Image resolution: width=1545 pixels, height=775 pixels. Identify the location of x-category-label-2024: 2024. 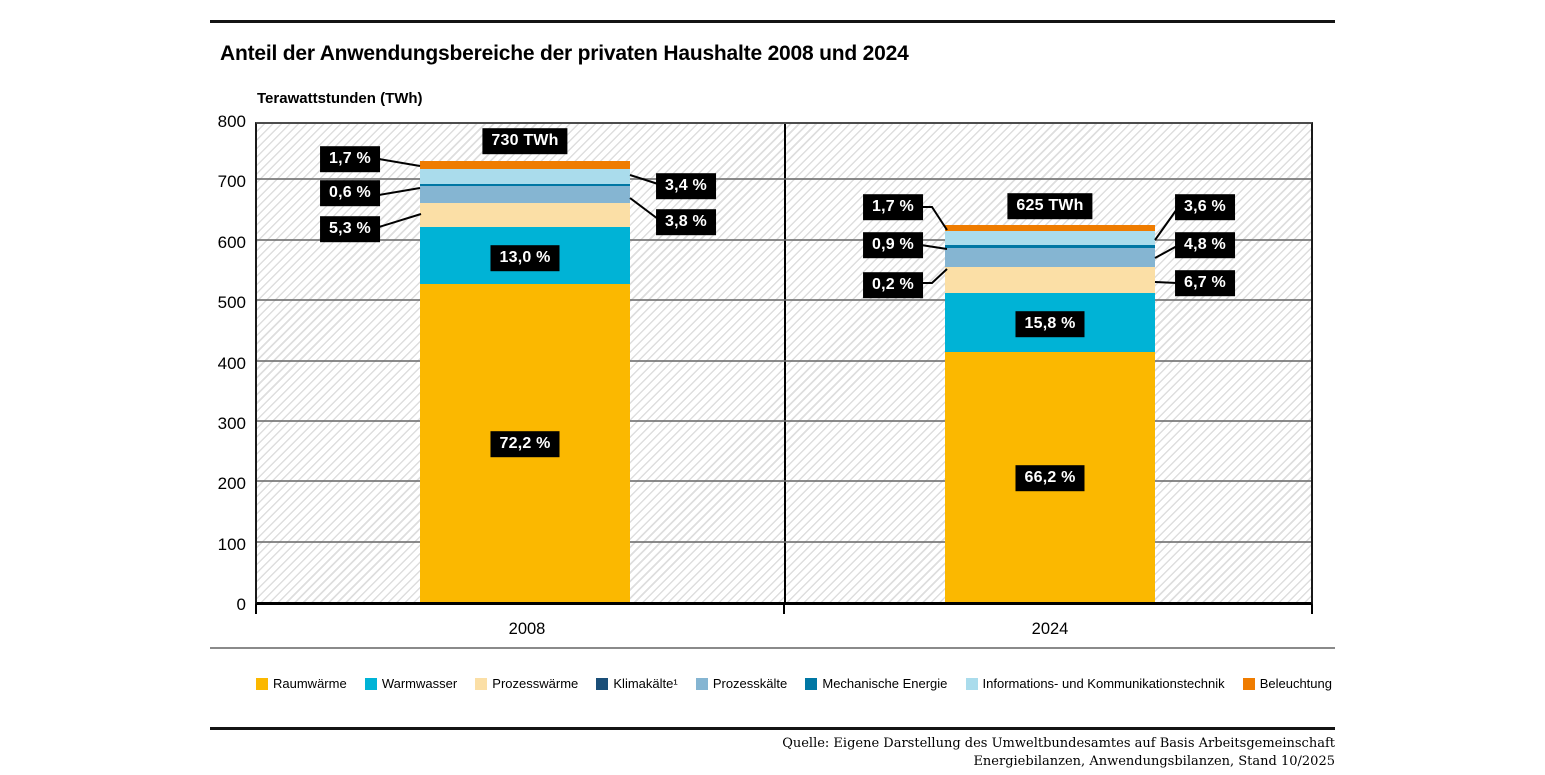
(1050, 629).